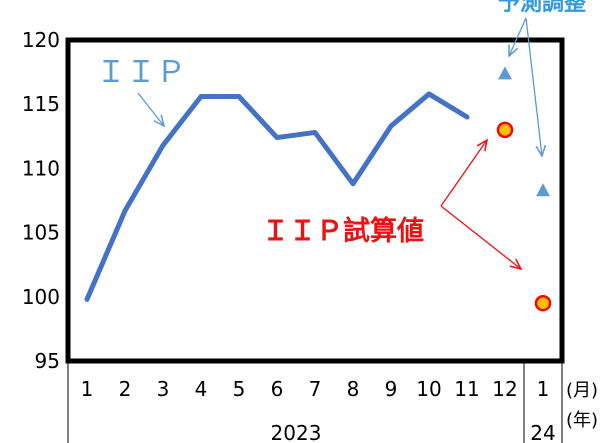 The width and height of the screenshot is (609, 443). I want to click on forecast-label: 予測調整, so click(542, 8).